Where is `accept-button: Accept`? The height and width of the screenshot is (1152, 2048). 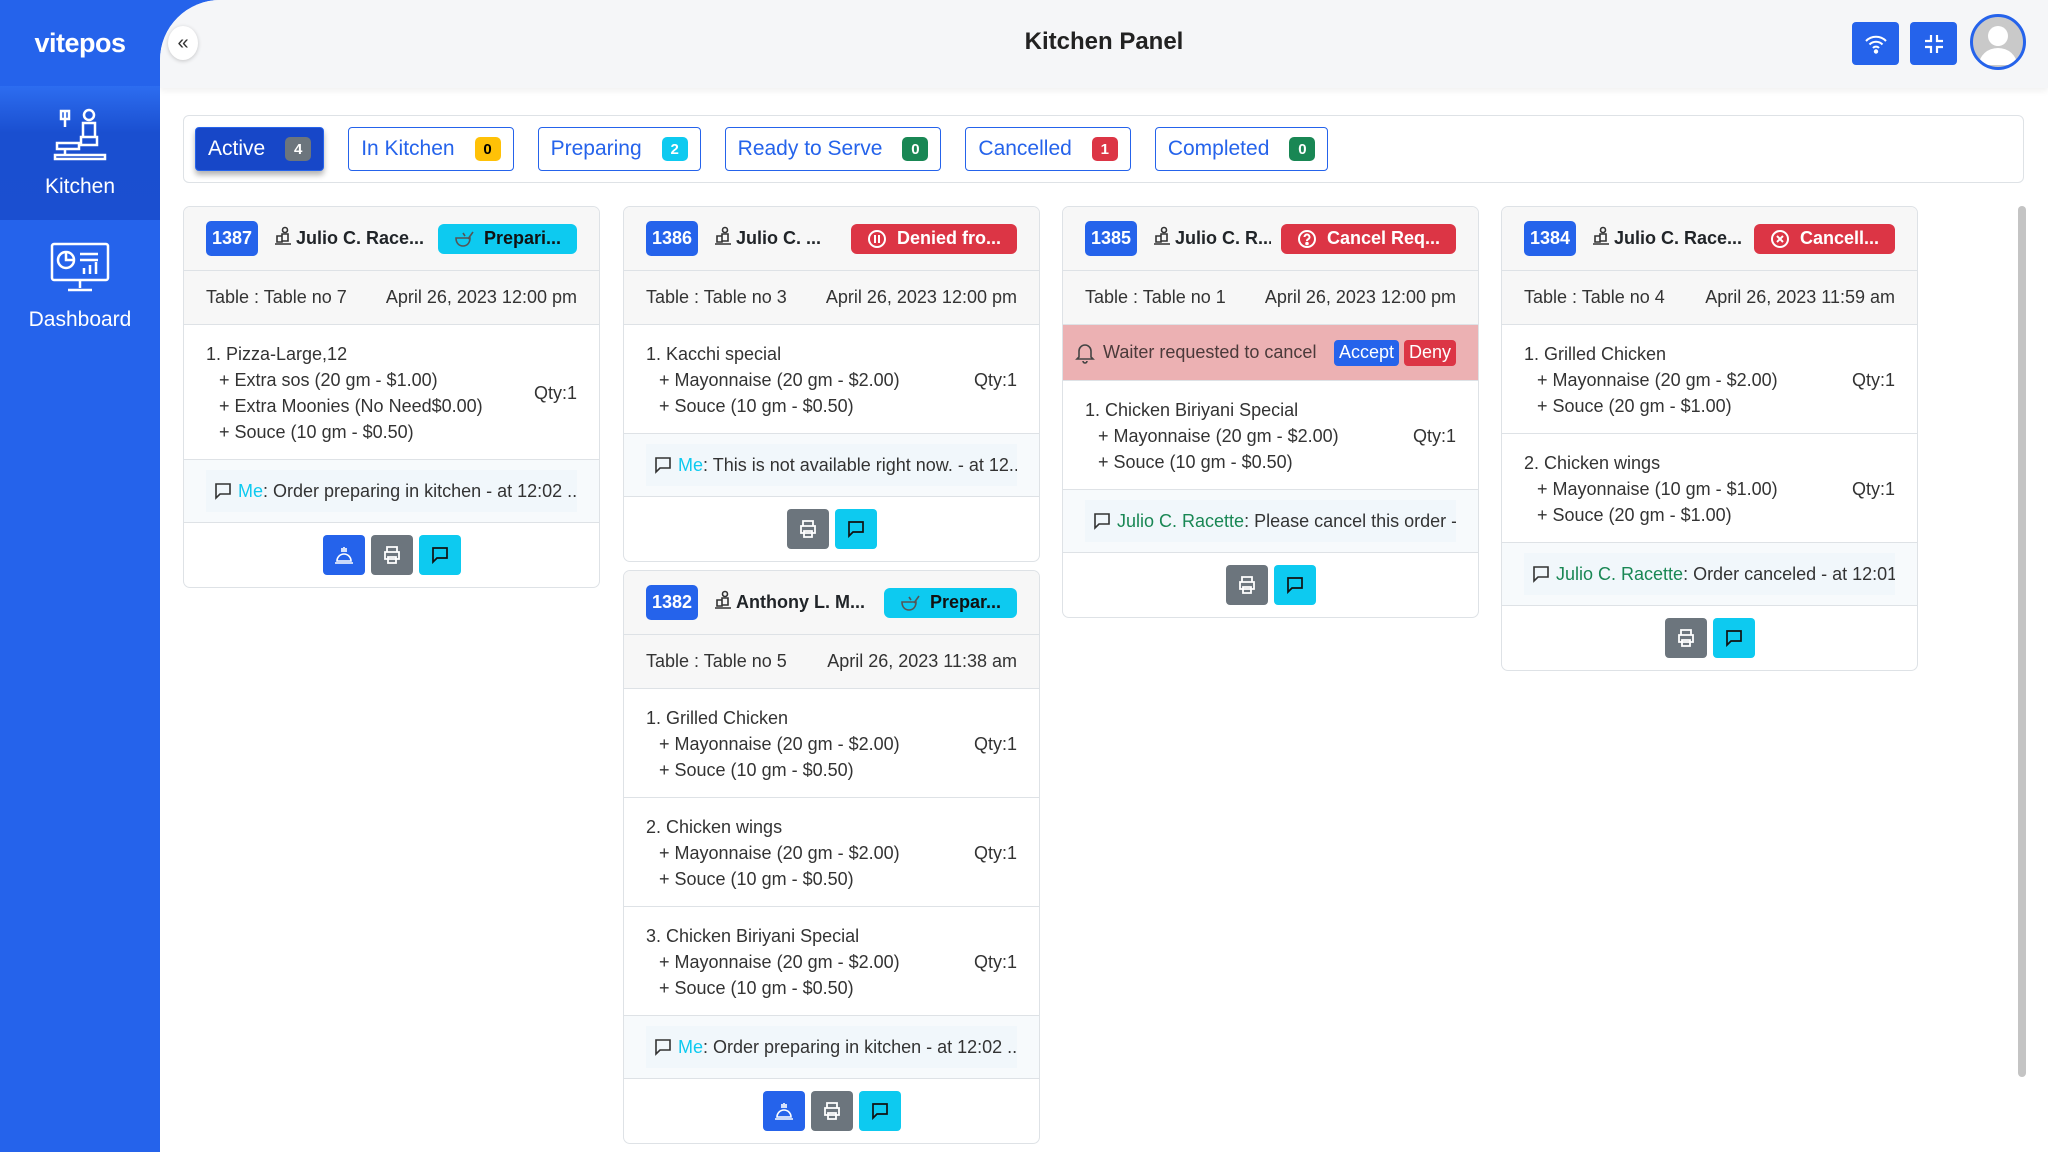
accept-button: Accept is located at coordinates (1366, 352).